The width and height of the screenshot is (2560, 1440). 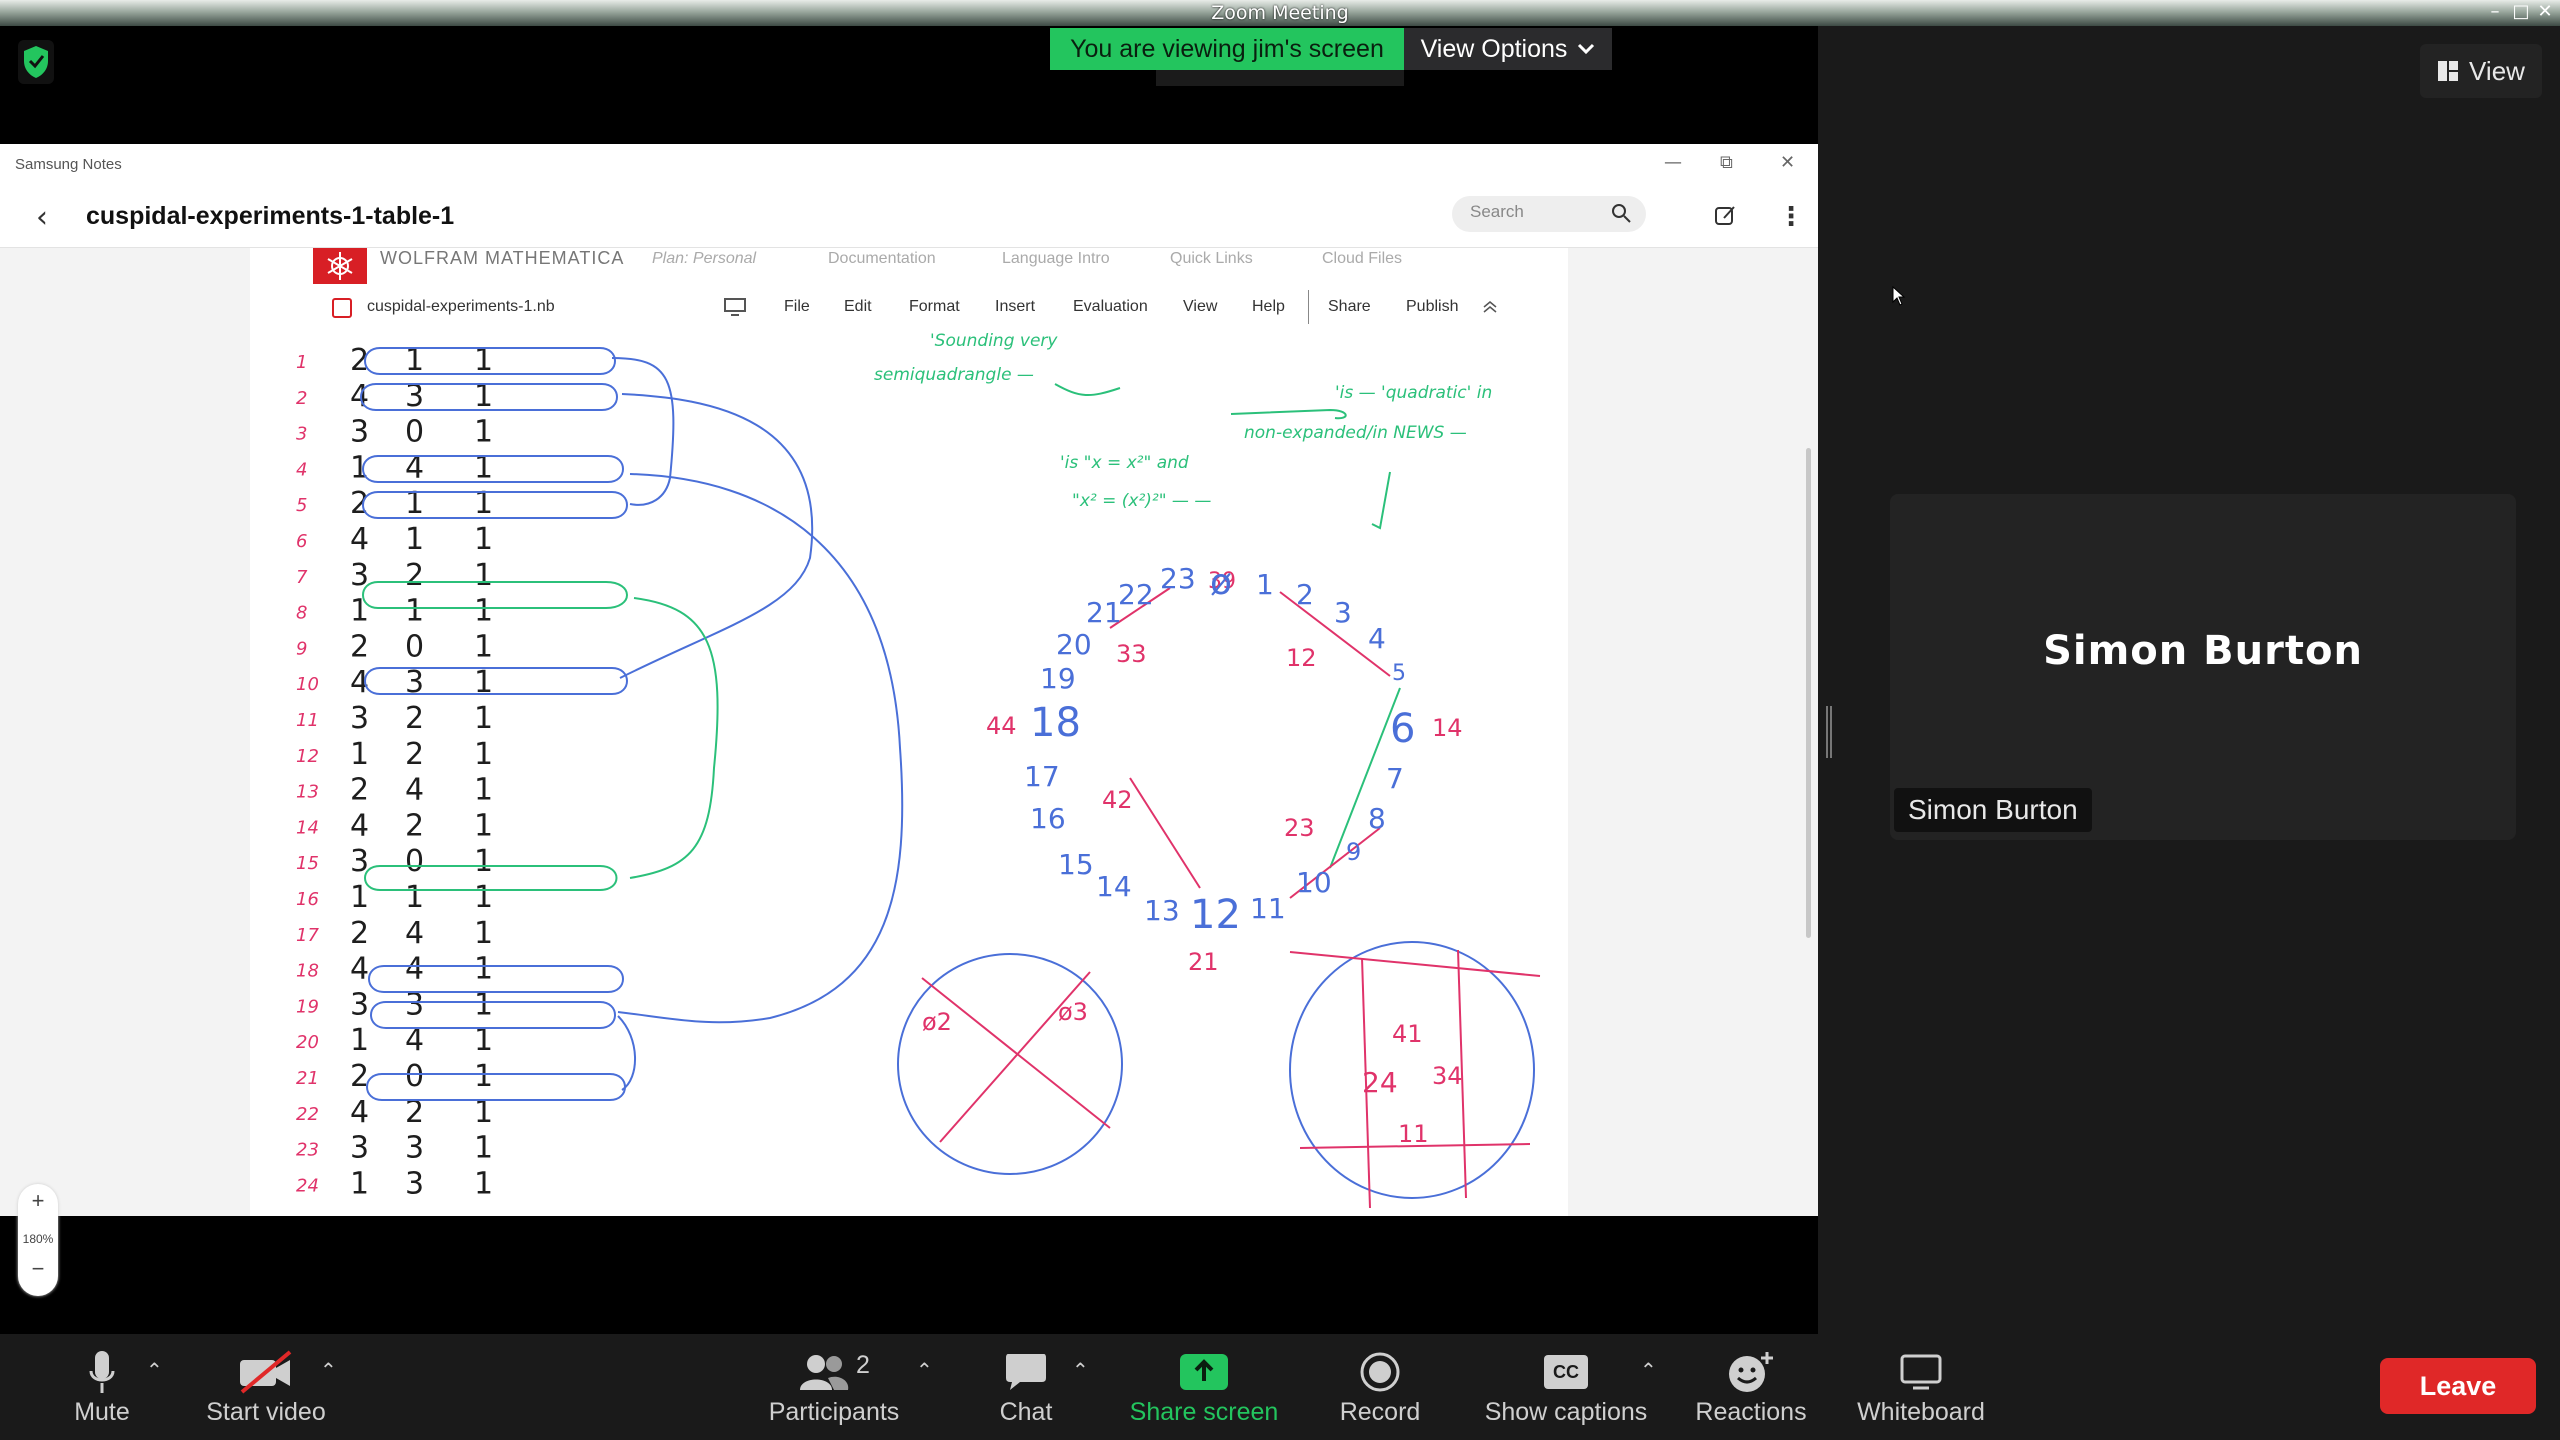 I want to click on view-layout-button: View, so click(x=2481, y=71).